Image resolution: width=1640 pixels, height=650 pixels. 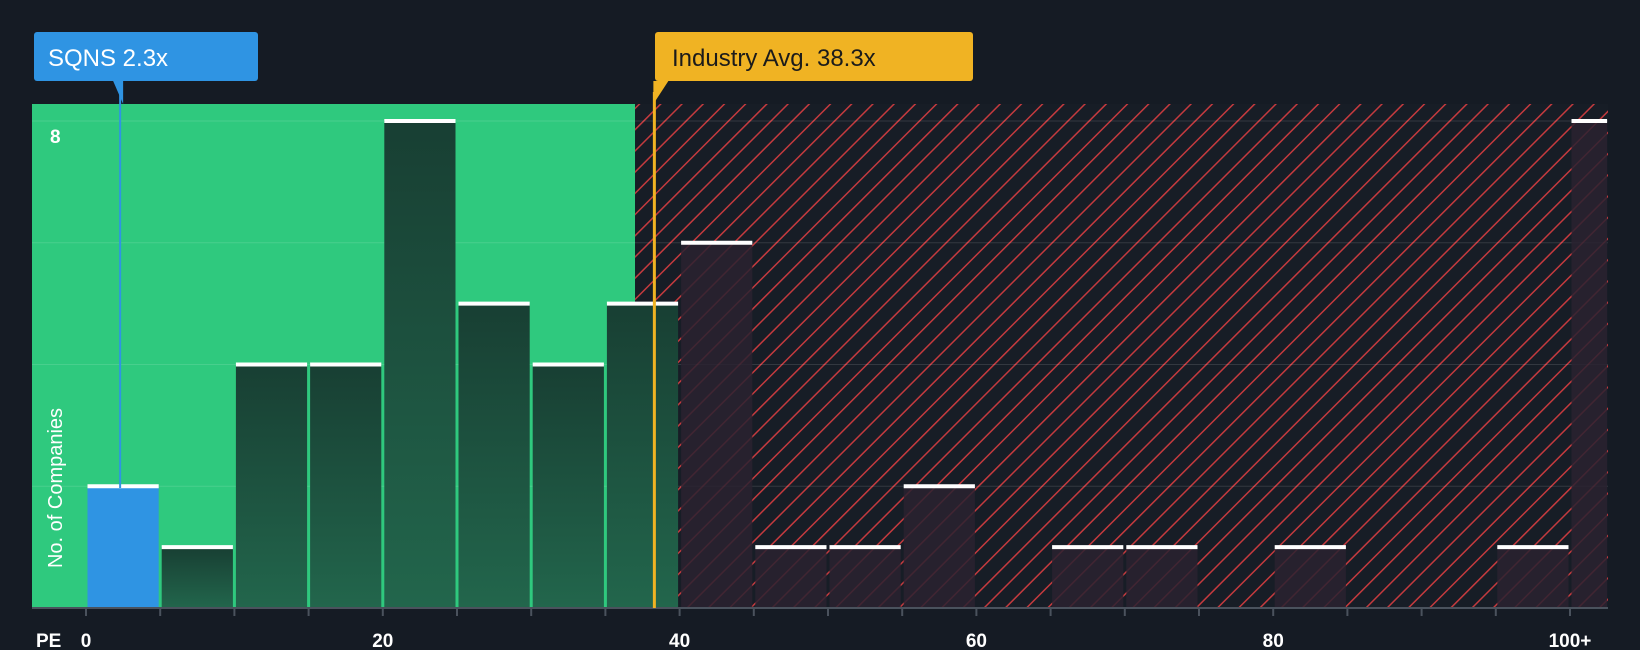 I want to click on industry-callout-pointer, so click(x=661, y=92).